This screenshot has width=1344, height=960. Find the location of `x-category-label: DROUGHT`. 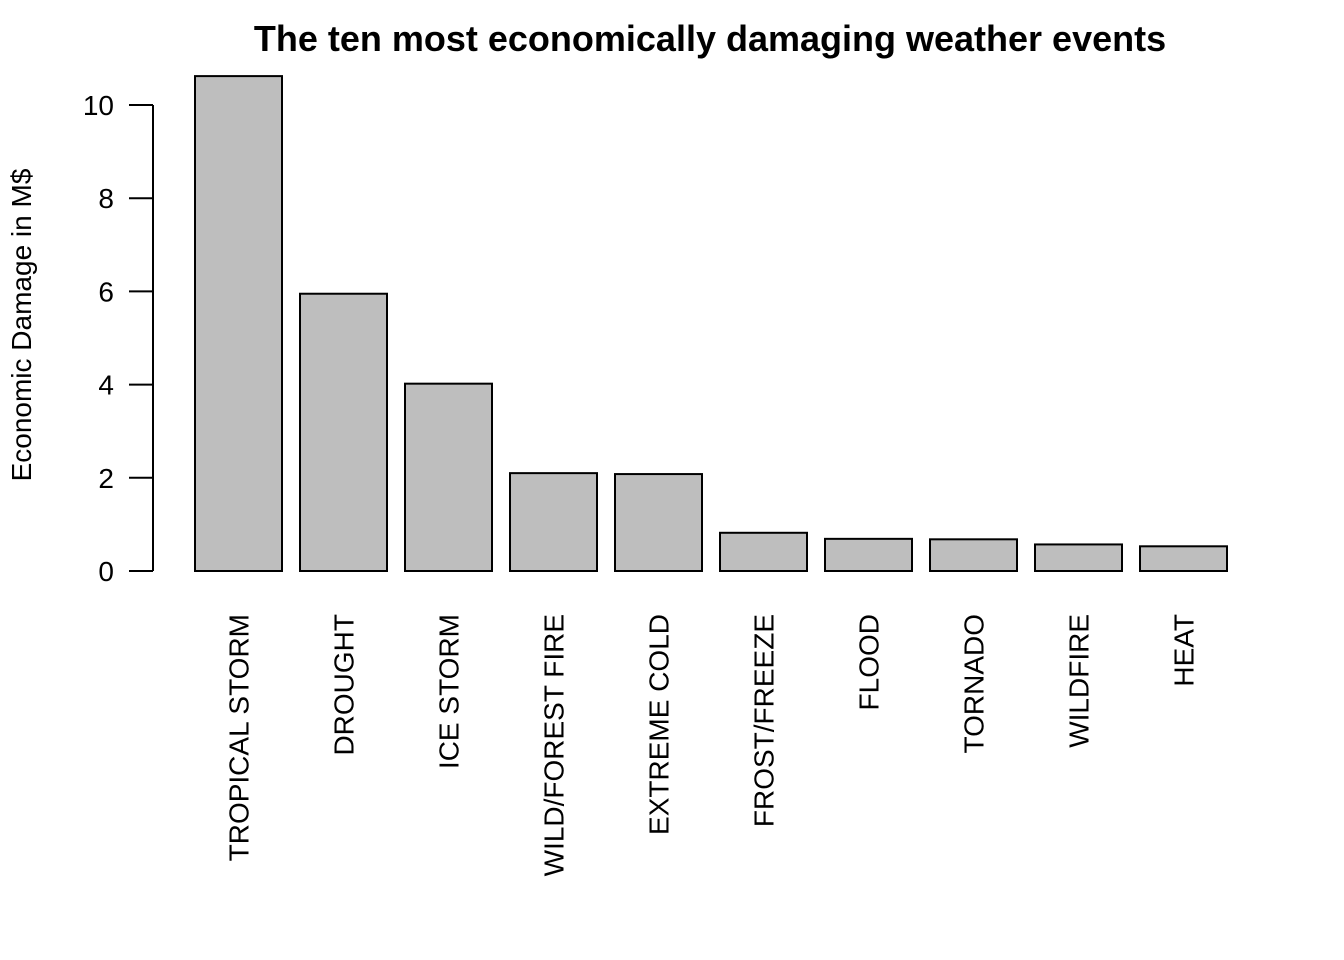

x-category-label: DROUGHT is located at coordinates (344, 685).